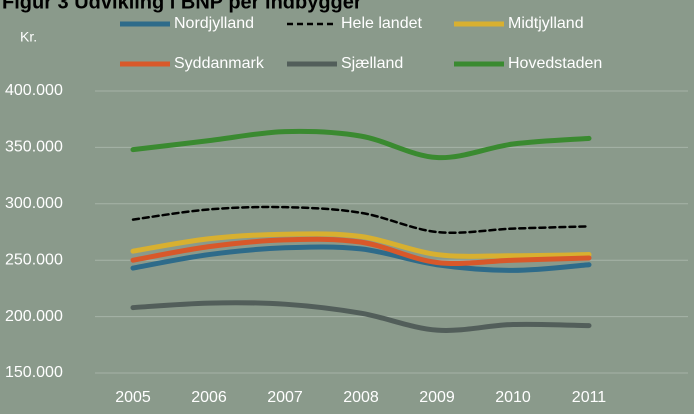  Describe the element at coordinates (589, 397) in the screenshot. I see `x-tick-label: 2011` at that location.